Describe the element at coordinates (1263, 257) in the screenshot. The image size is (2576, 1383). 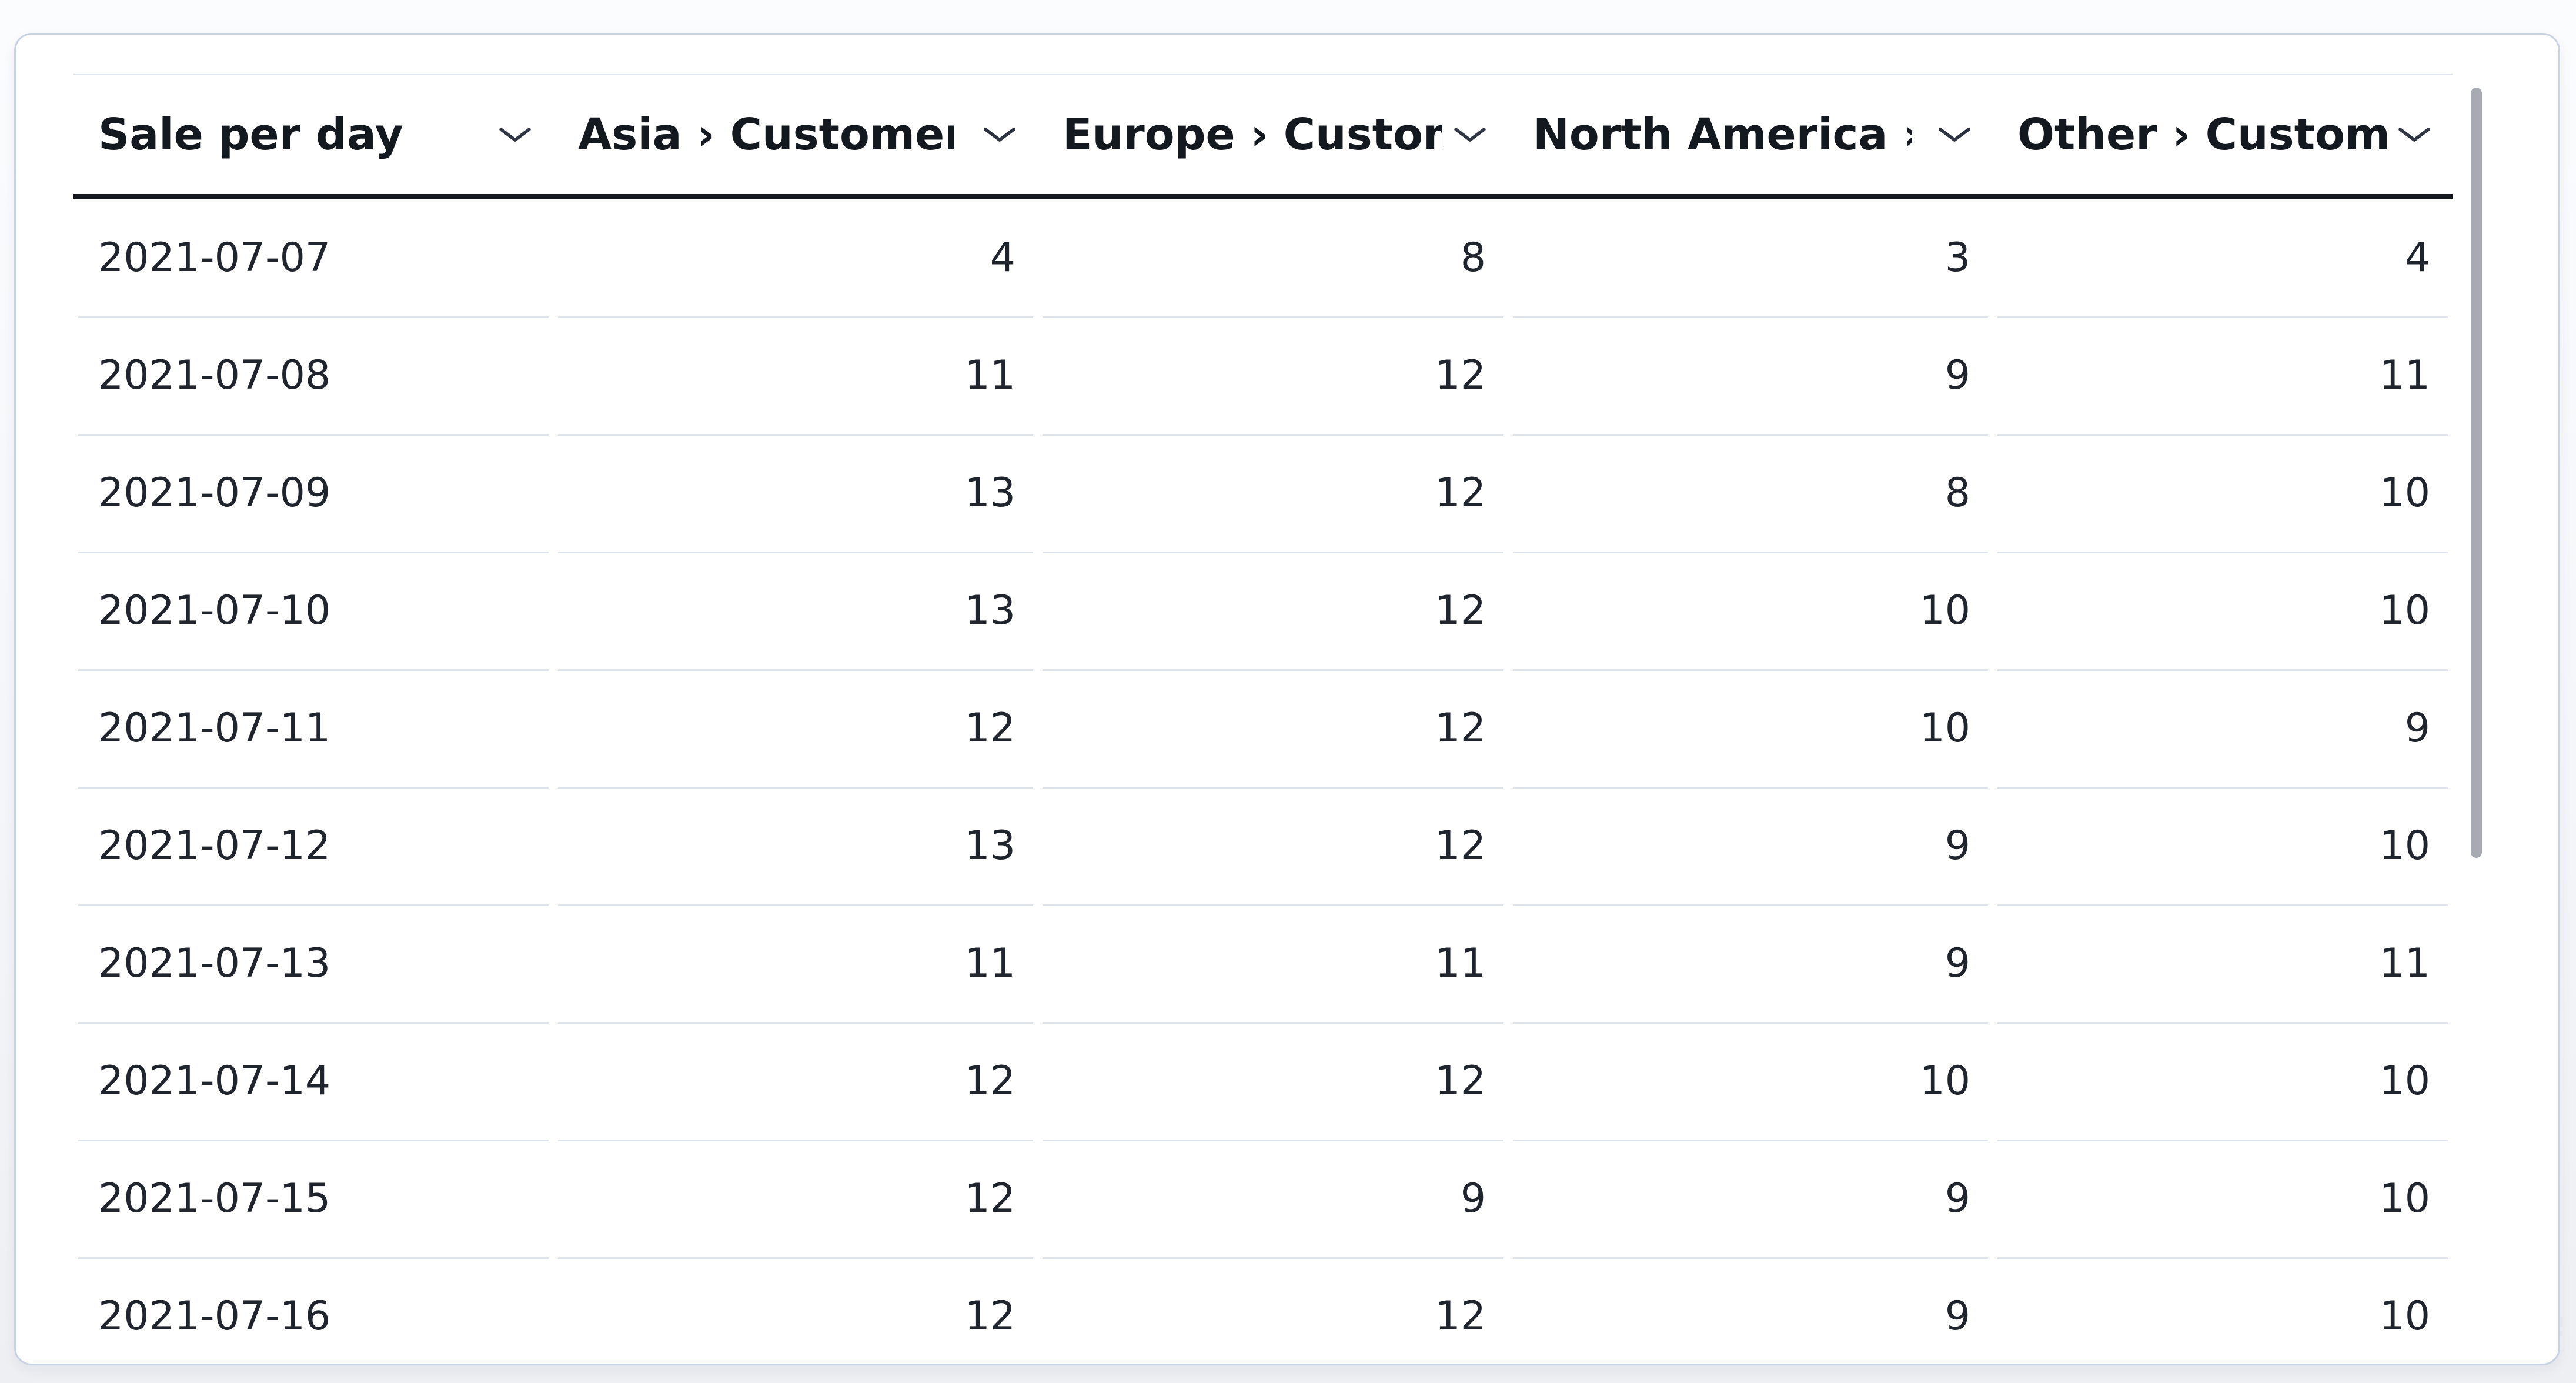
I see `table-row: 2021-07-07 4 8 3 4` at that location.